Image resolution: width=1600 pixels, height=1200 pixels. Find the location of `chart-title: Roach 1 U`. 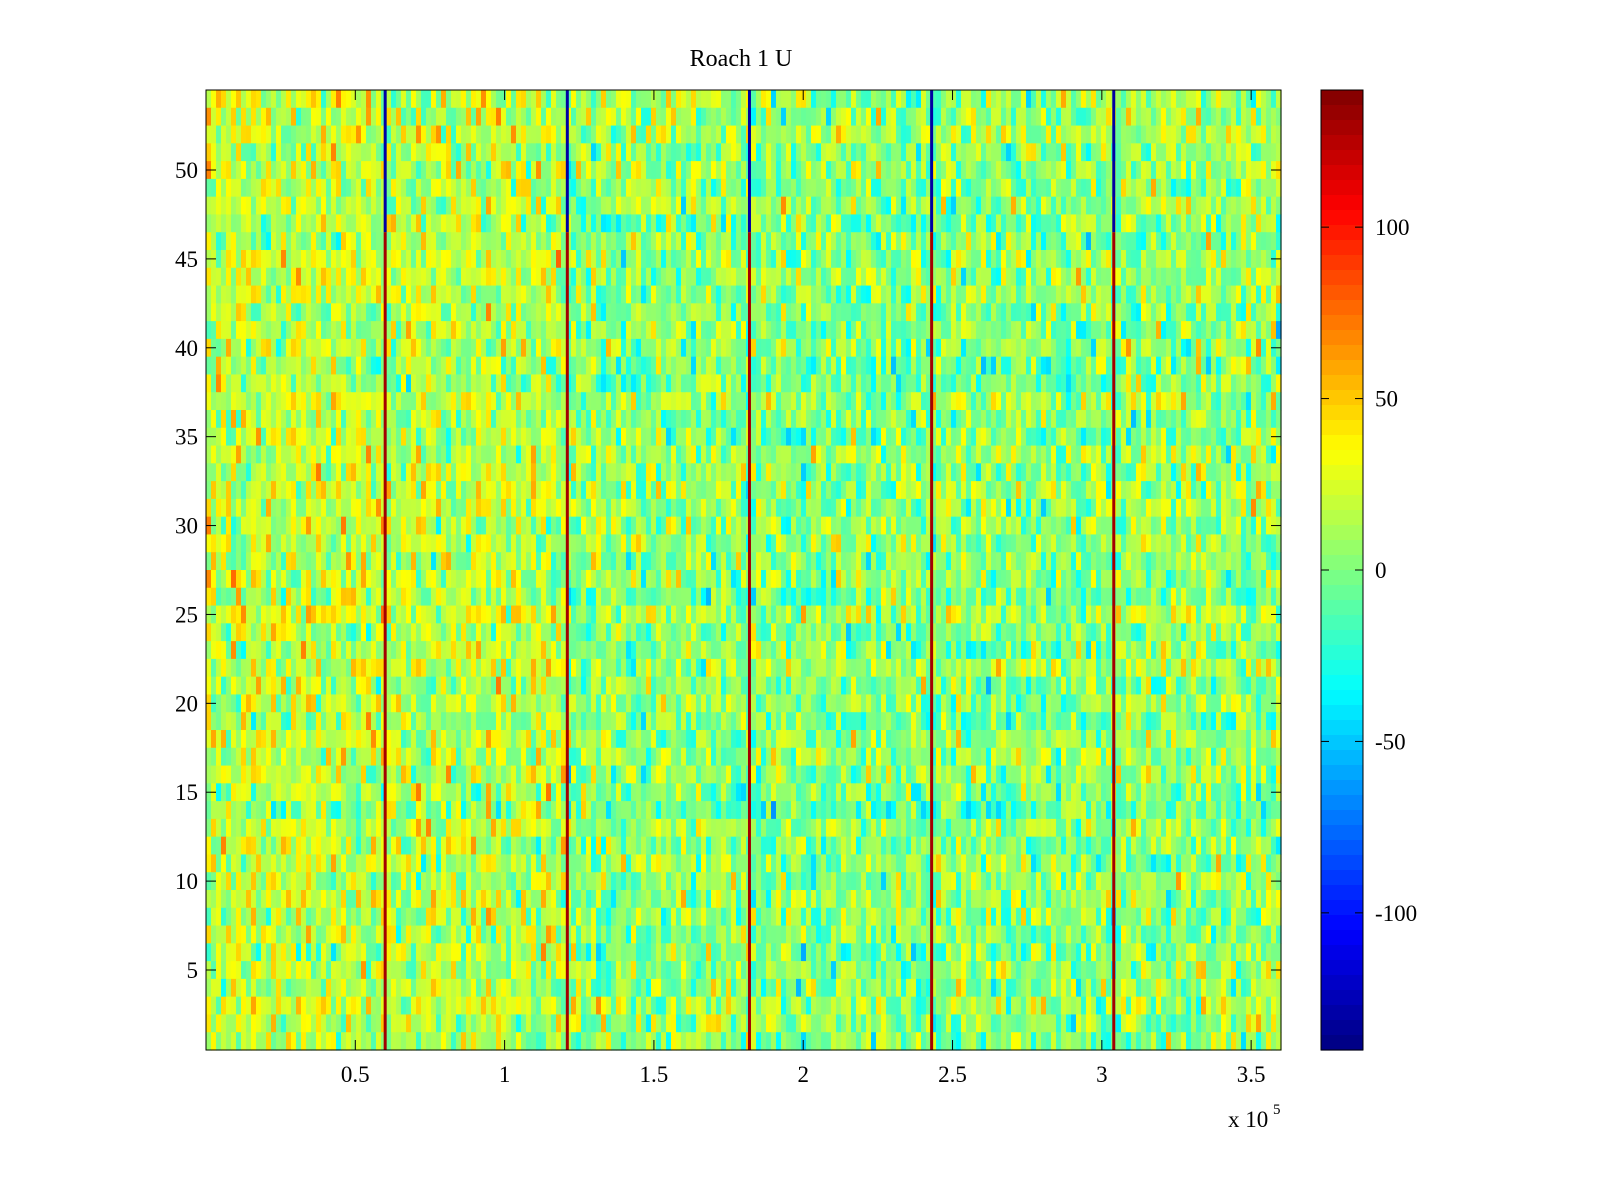

chart-title: Roach 1 U is located at coordinates (741, 59).